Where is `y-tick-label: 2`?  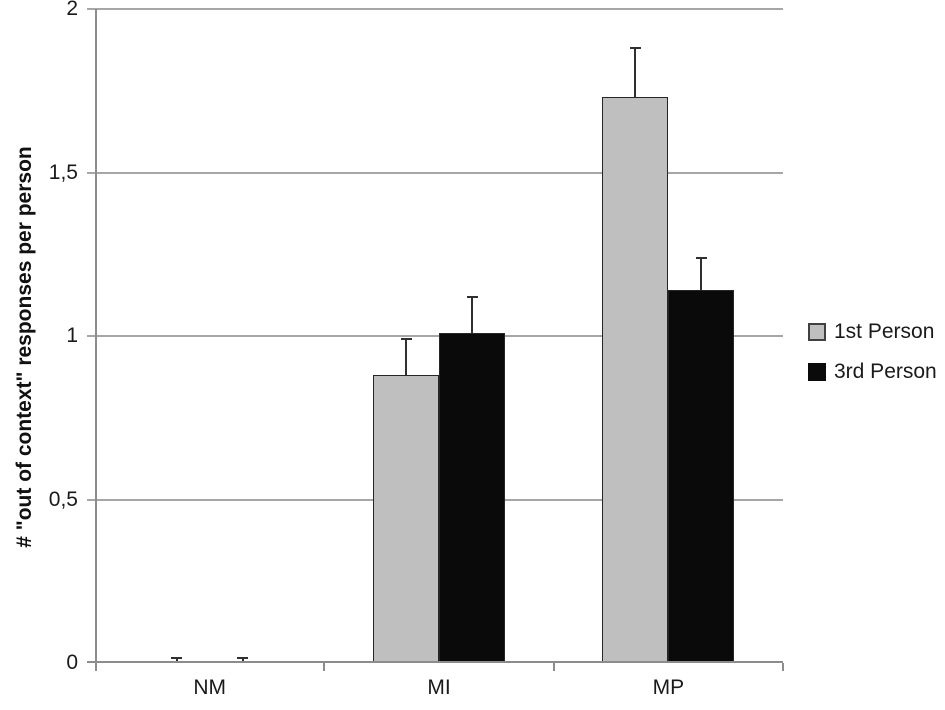
y-tick-label: 2 is located at coordinates (72, 10).